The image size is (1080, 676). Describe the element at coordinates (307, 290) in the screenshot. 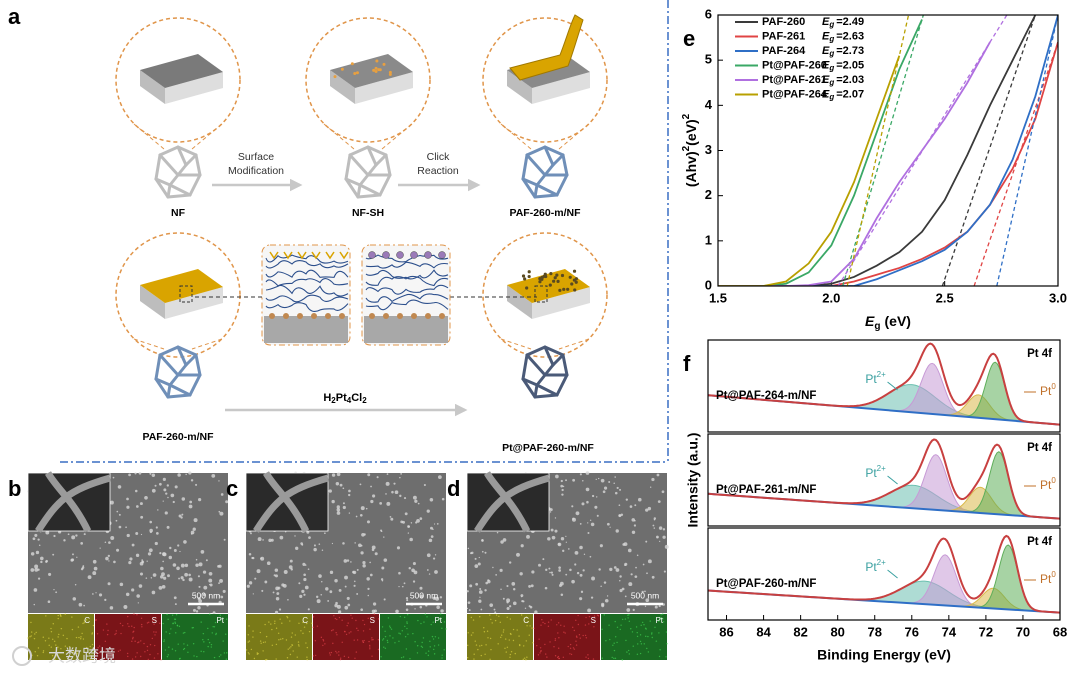

I see `polymer-chain` at that location.